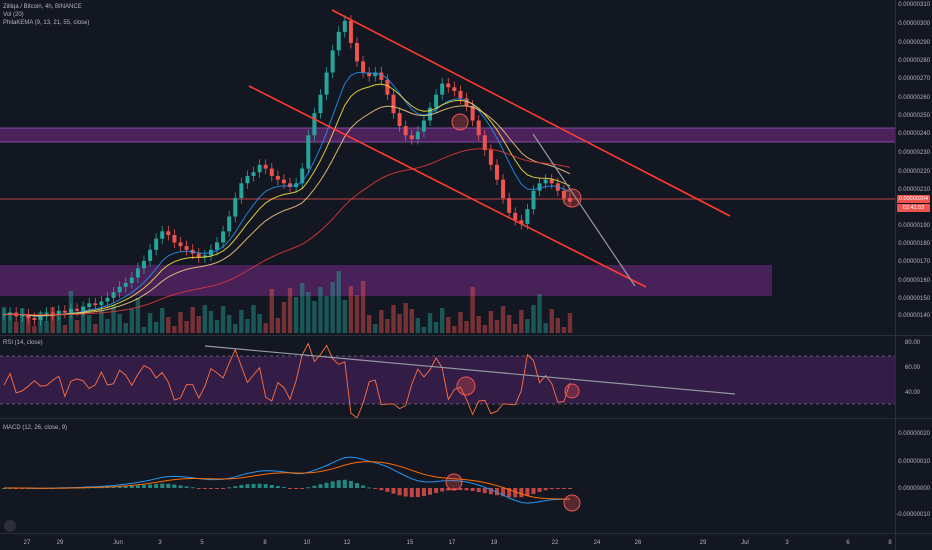 This screenshot has width=932, height=550. I want to click on macd-indicator-label: MACD (12, 26, close, 9), so click(35, 428).